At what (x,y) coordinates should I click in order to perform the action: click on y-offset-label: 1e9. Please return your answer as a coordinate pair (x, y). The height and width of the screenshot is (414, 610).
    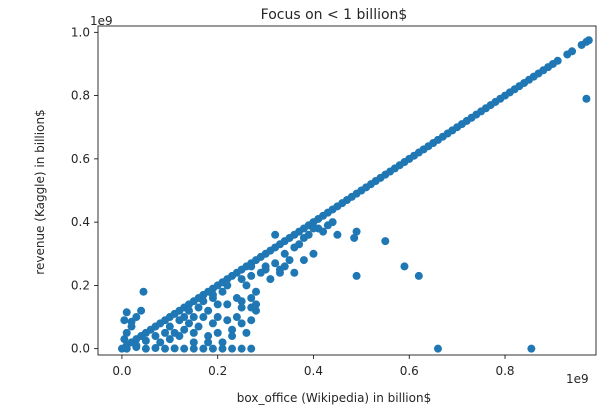
    Looking at the image, I should click on (101, 21).